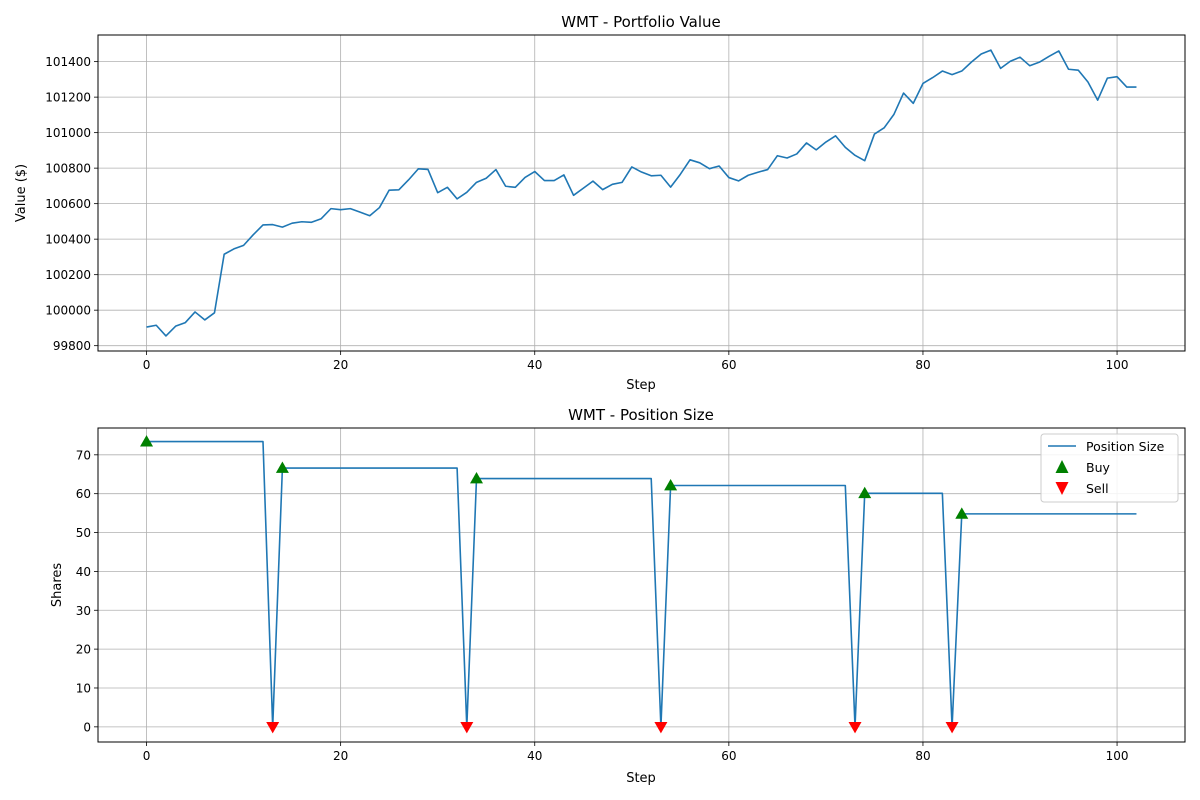 Image resolution: width=1200 pixels, height=800 pixels. Describe the element at coordinates (68, 240) in the screenshot. I see `y-tick-label: 100400` at that location.